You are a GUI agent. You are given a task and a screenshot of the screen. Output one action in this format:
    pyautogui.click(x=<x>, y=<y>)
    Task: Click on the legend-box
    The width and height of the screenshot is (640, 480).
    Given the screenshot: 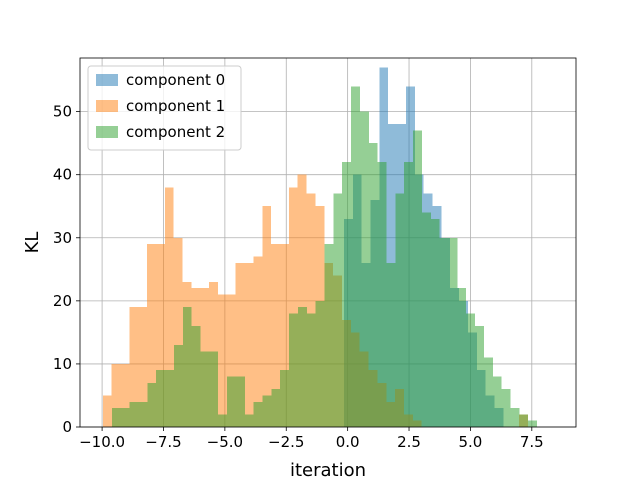 What is the action you would take?
    pyautogui.click(x=164, y=108)
    